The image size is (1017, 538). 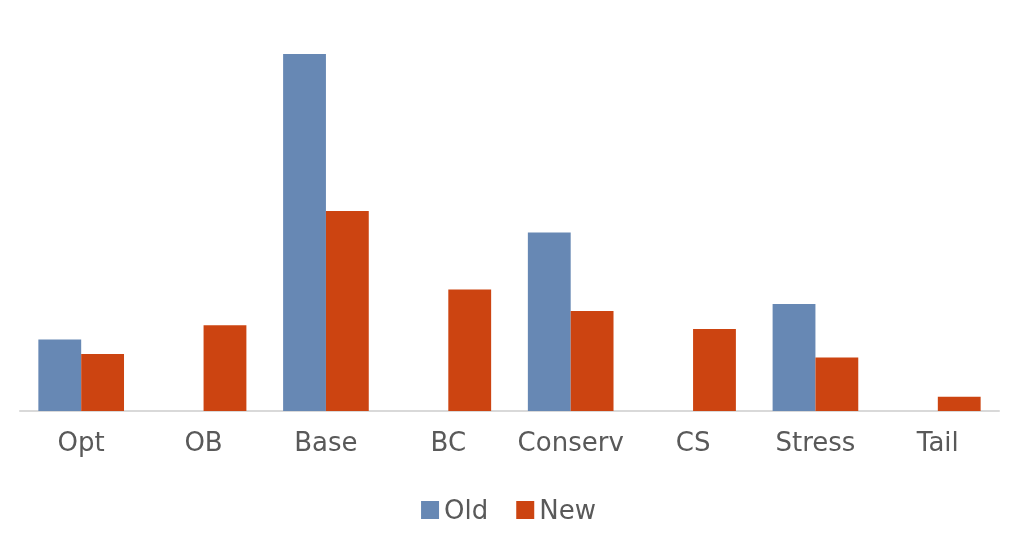 I want to click on x-tick-label: CS, so click(x=693, y=442).